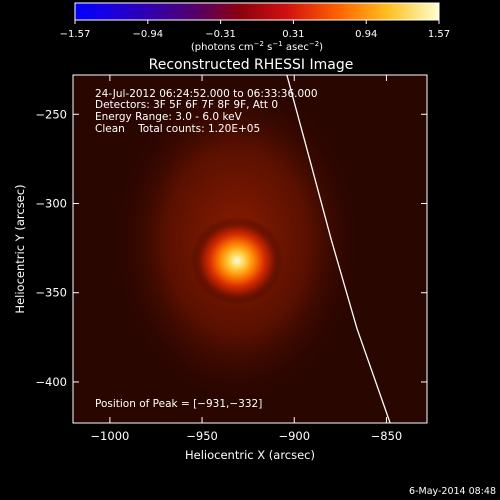 Image resolution: width=500 pixels, height=500 pixels. Describe the element at coordinates (294, 436) in the screenshot. I see `x-tick-label: −900` at that location.